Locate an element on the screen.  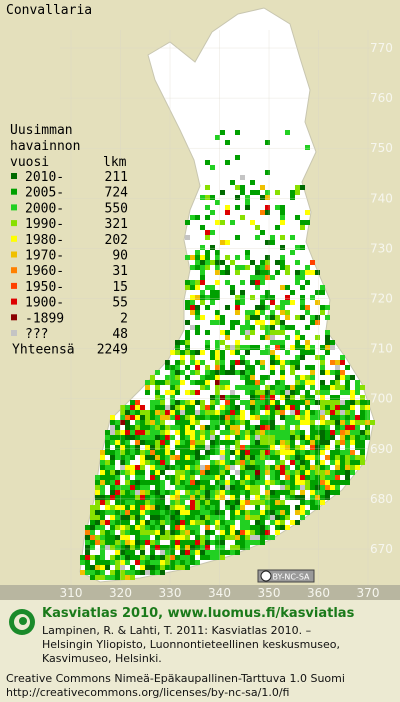
legend-count: 90 is located at coordinates (120, 256).